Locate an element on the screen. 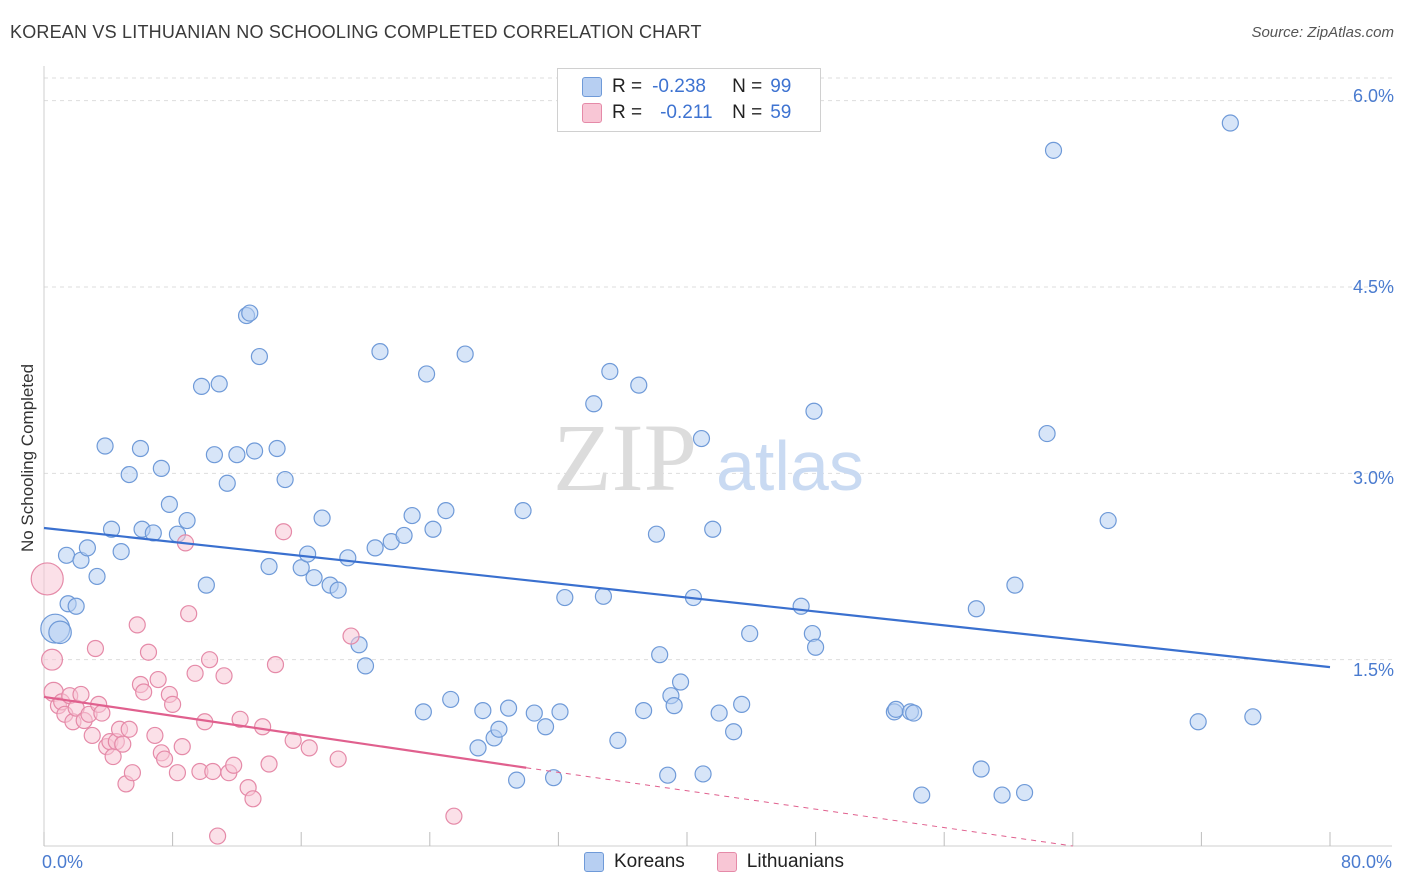  y-tick-label: 4.5% is located at coordinates (1373, 287).